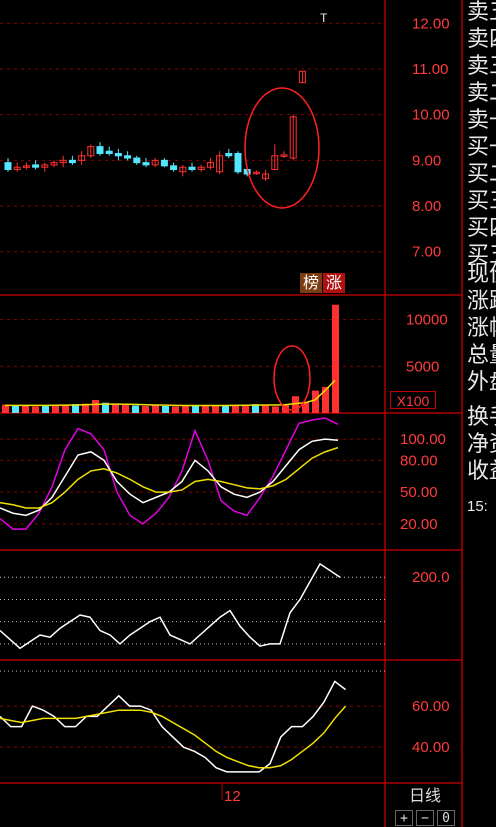  What do you see at coordinates (430, 69) in the screenshot?
I see `price-axis-label: 11.00` at bounding box center [430, 69].